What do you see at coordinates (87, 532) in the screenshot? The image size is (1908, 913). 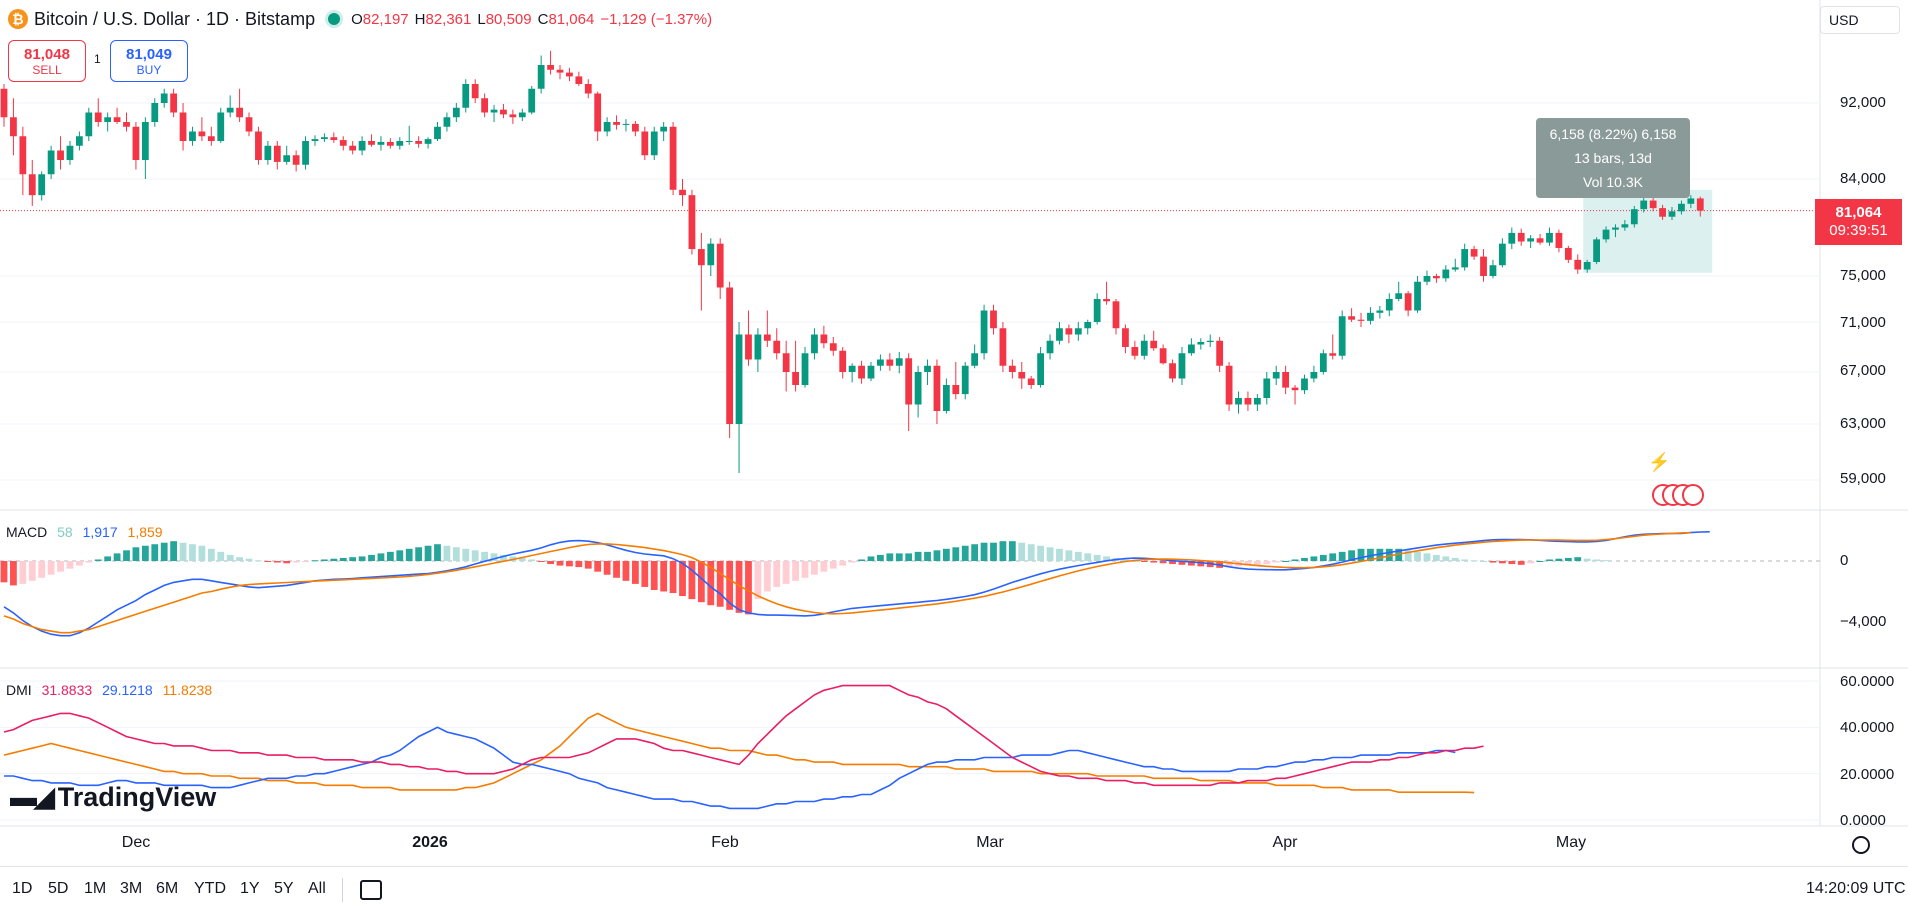 I see `macd-legend: MACD 58 1,917 1,859` at bounding box center [87, 532].